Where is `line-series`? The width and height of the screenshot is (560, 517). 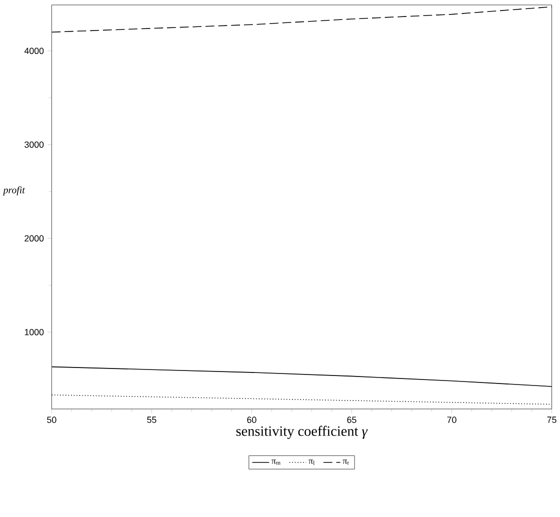 line-series is located at coordinates (302, 376).